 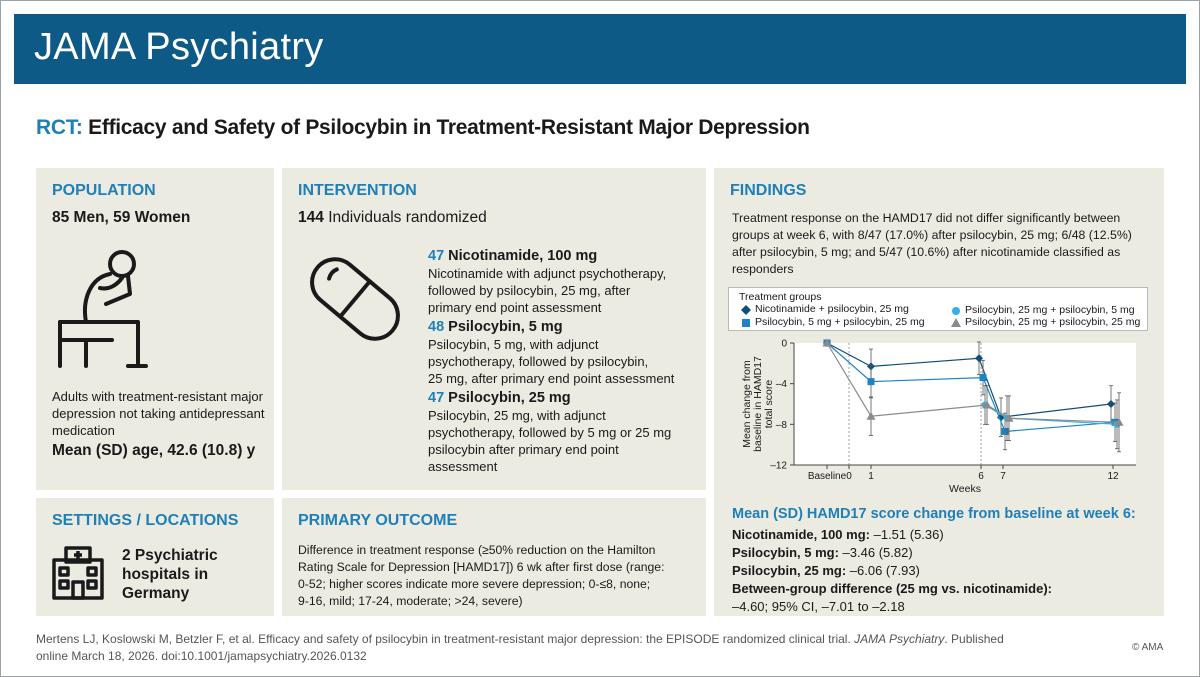 I want to click on arm-3-desc-line: Psilocybin, 25 mg, with adjunct, so click(x=517, y=415).